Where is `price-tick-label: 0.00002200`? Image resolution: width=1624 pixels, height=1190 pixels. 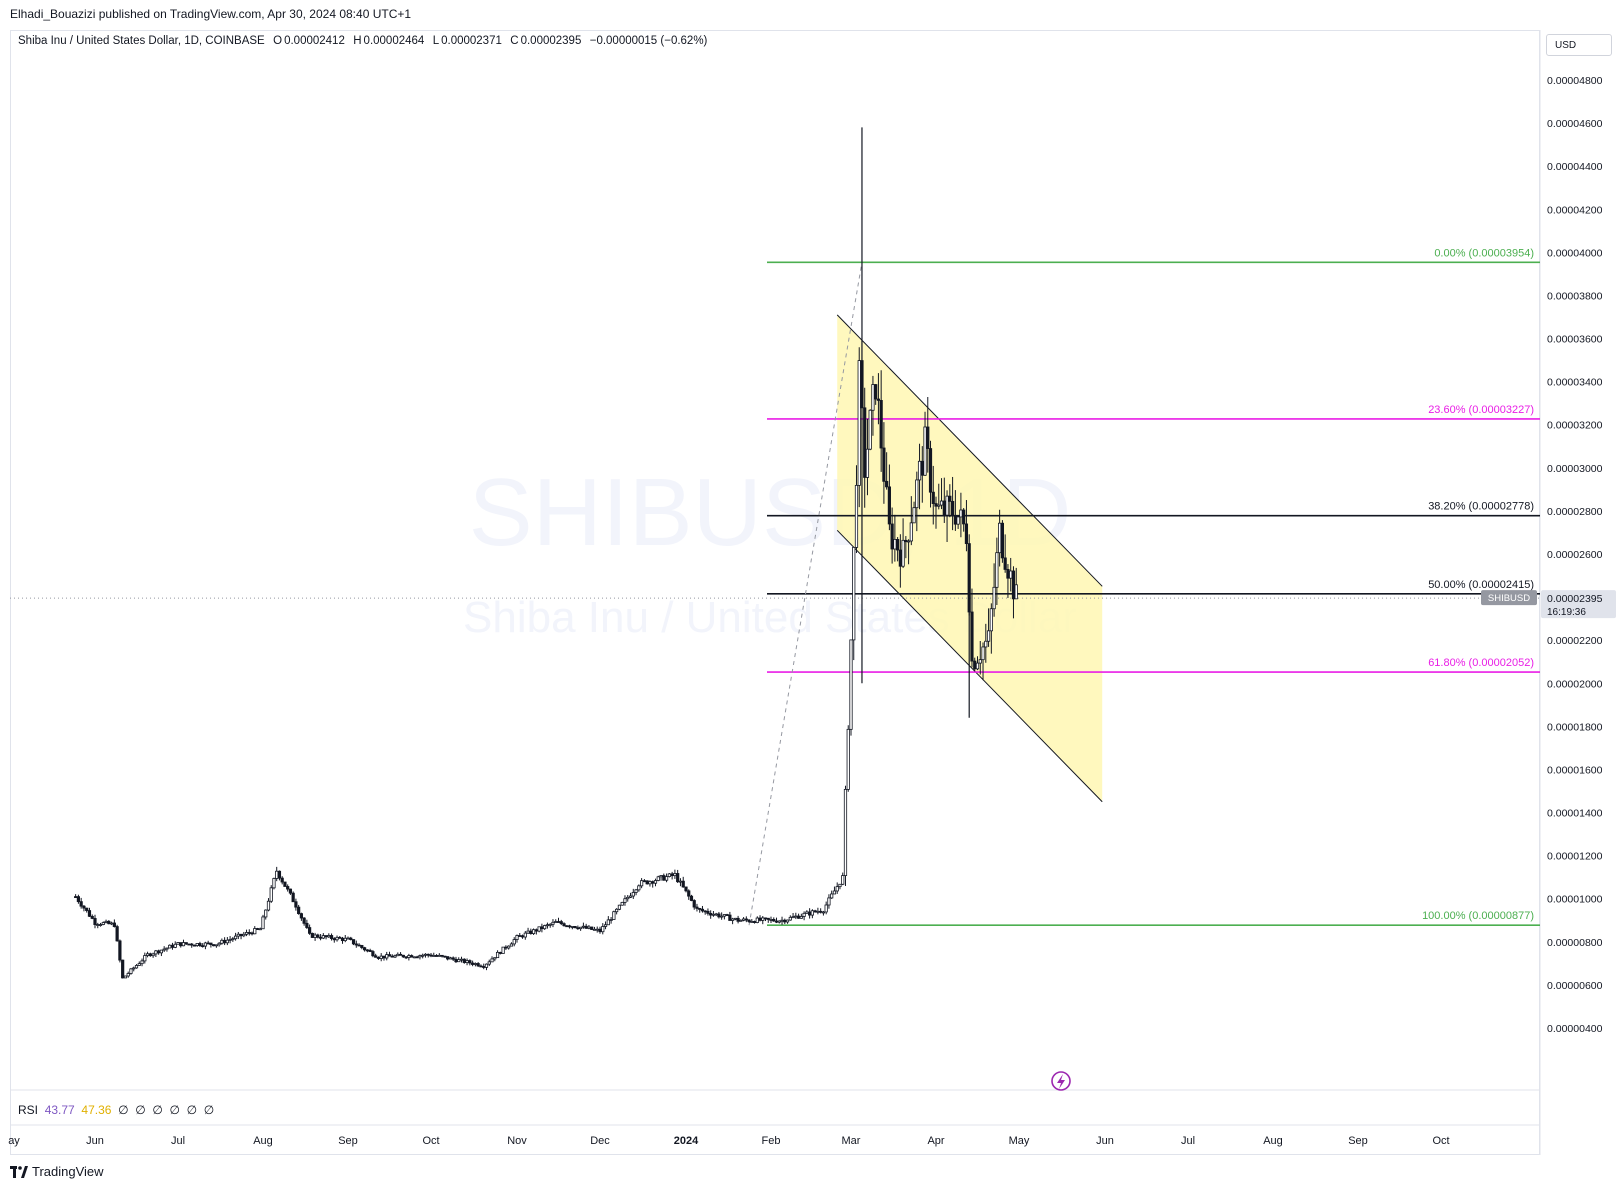 price-tick-label: 0.00002200 is located at coordinates (1575, 641).